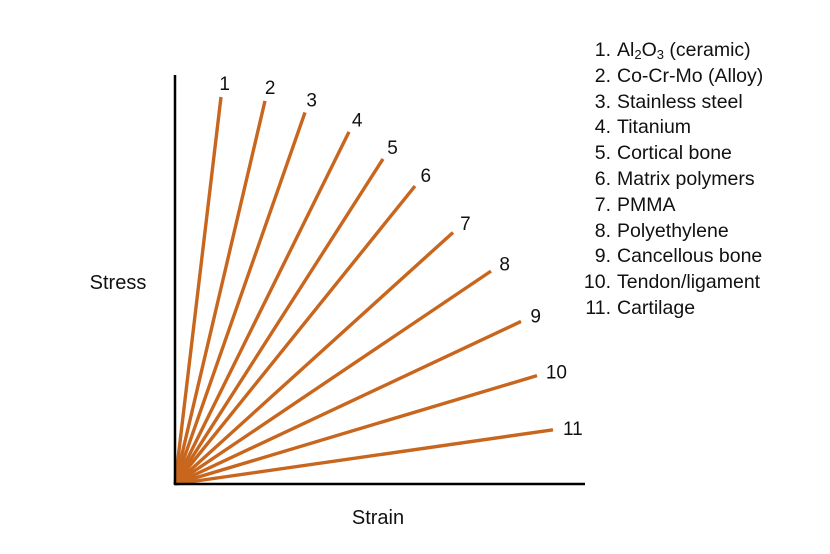 The width and height of the screenshot is (830, 554). I want to click on legend-item-number: 6., so click(602, 178).